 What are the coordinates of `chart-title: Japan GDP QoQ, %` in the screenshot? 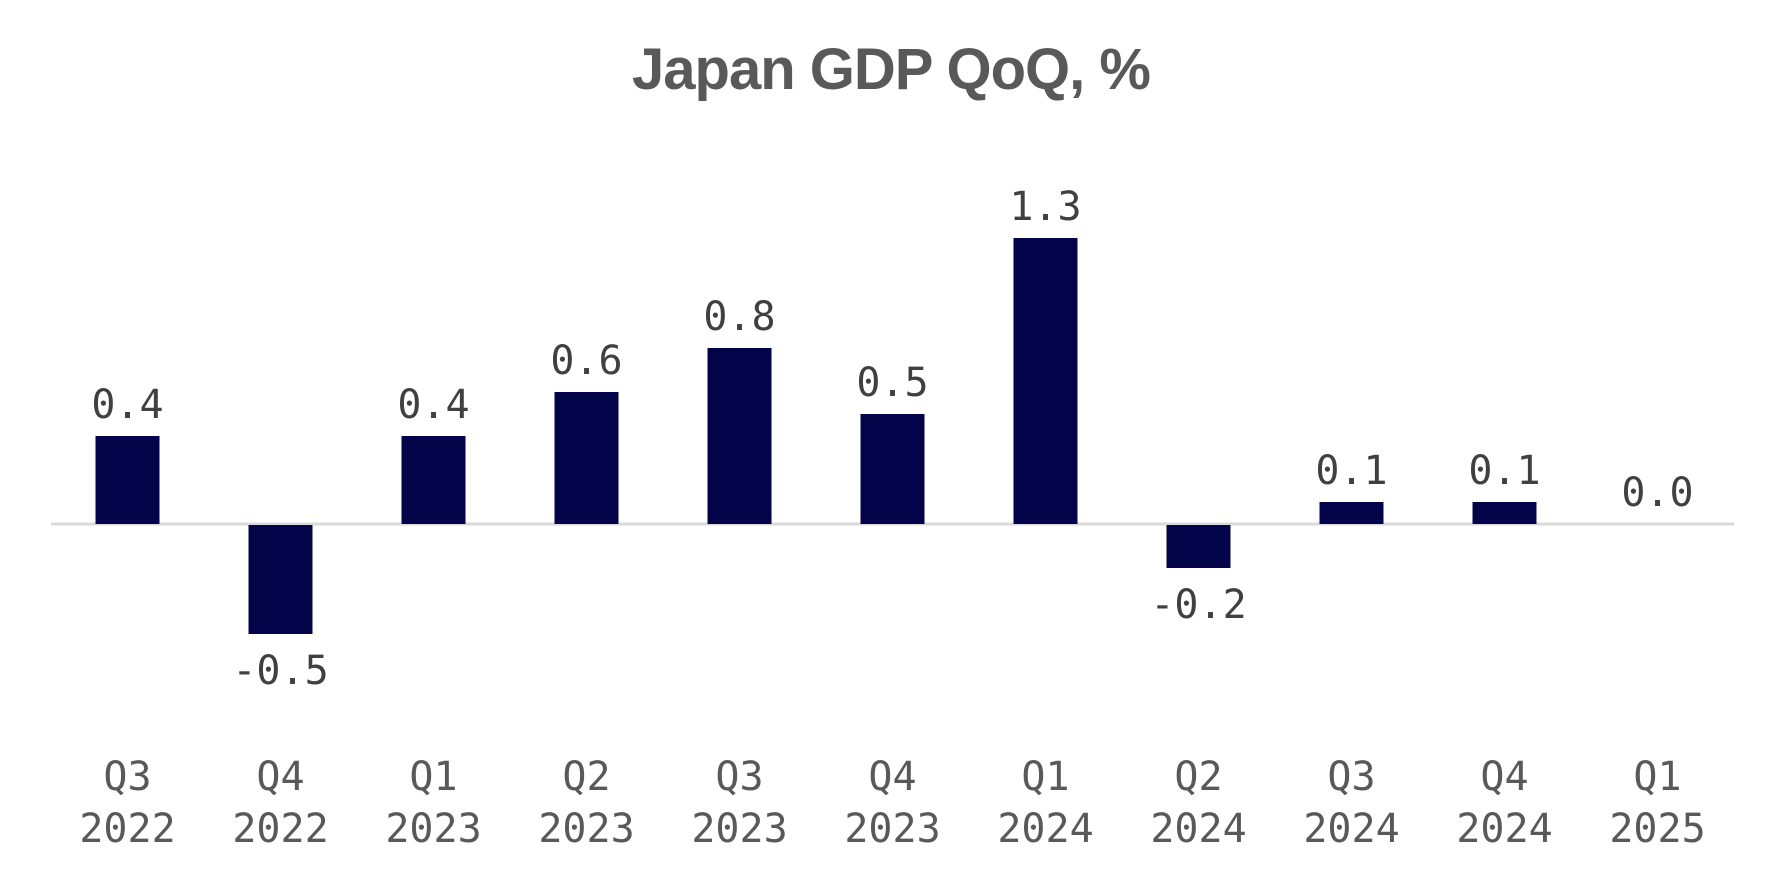 It's located at (891, 69).